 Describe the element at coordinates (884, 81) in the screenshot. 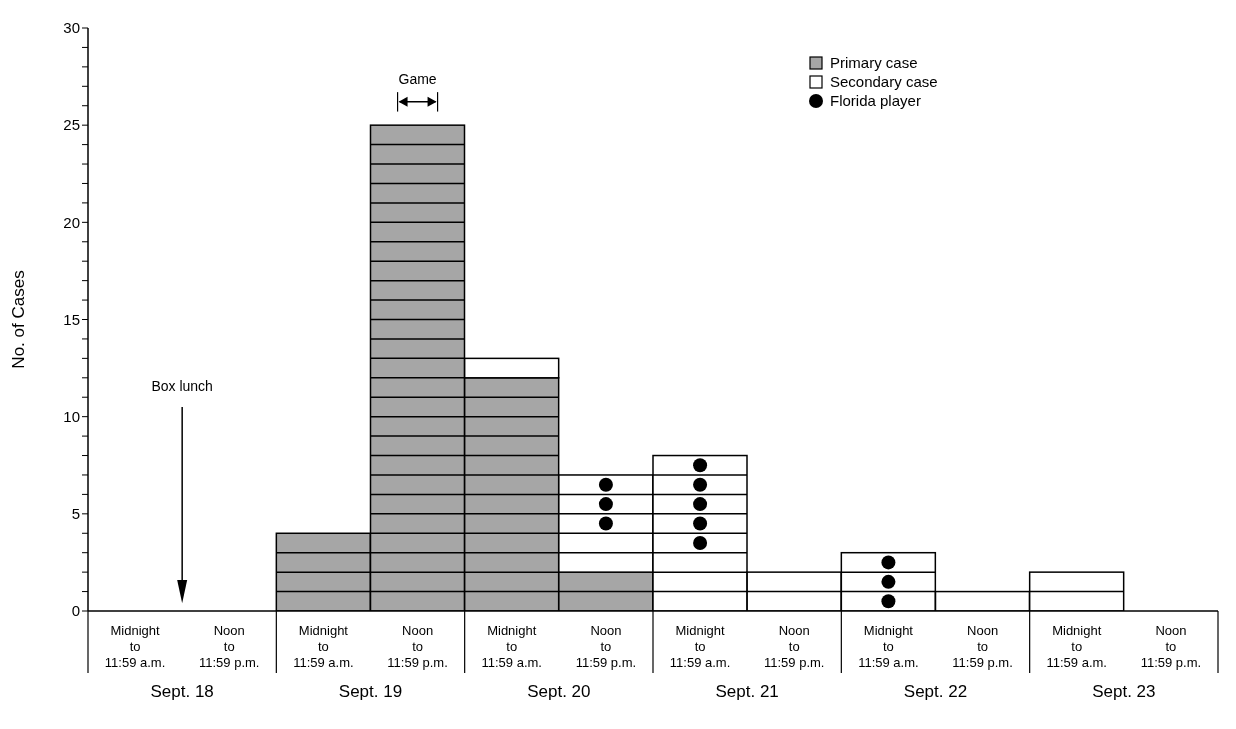

I see `legend-label: Secondary case` at that location.